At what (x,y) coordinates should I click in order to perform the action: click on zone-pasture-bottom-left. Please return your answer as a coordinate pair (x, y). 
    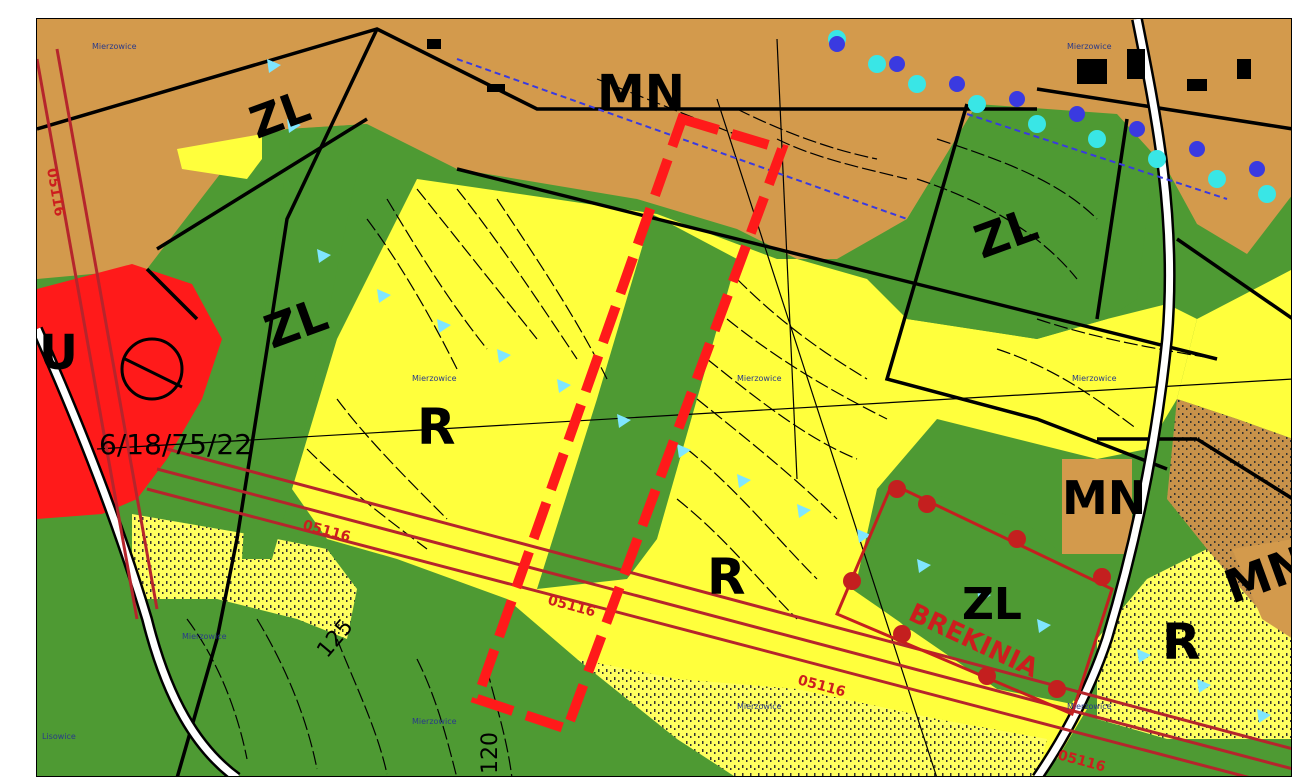
    Looking at the image, I should click on (244, 576).